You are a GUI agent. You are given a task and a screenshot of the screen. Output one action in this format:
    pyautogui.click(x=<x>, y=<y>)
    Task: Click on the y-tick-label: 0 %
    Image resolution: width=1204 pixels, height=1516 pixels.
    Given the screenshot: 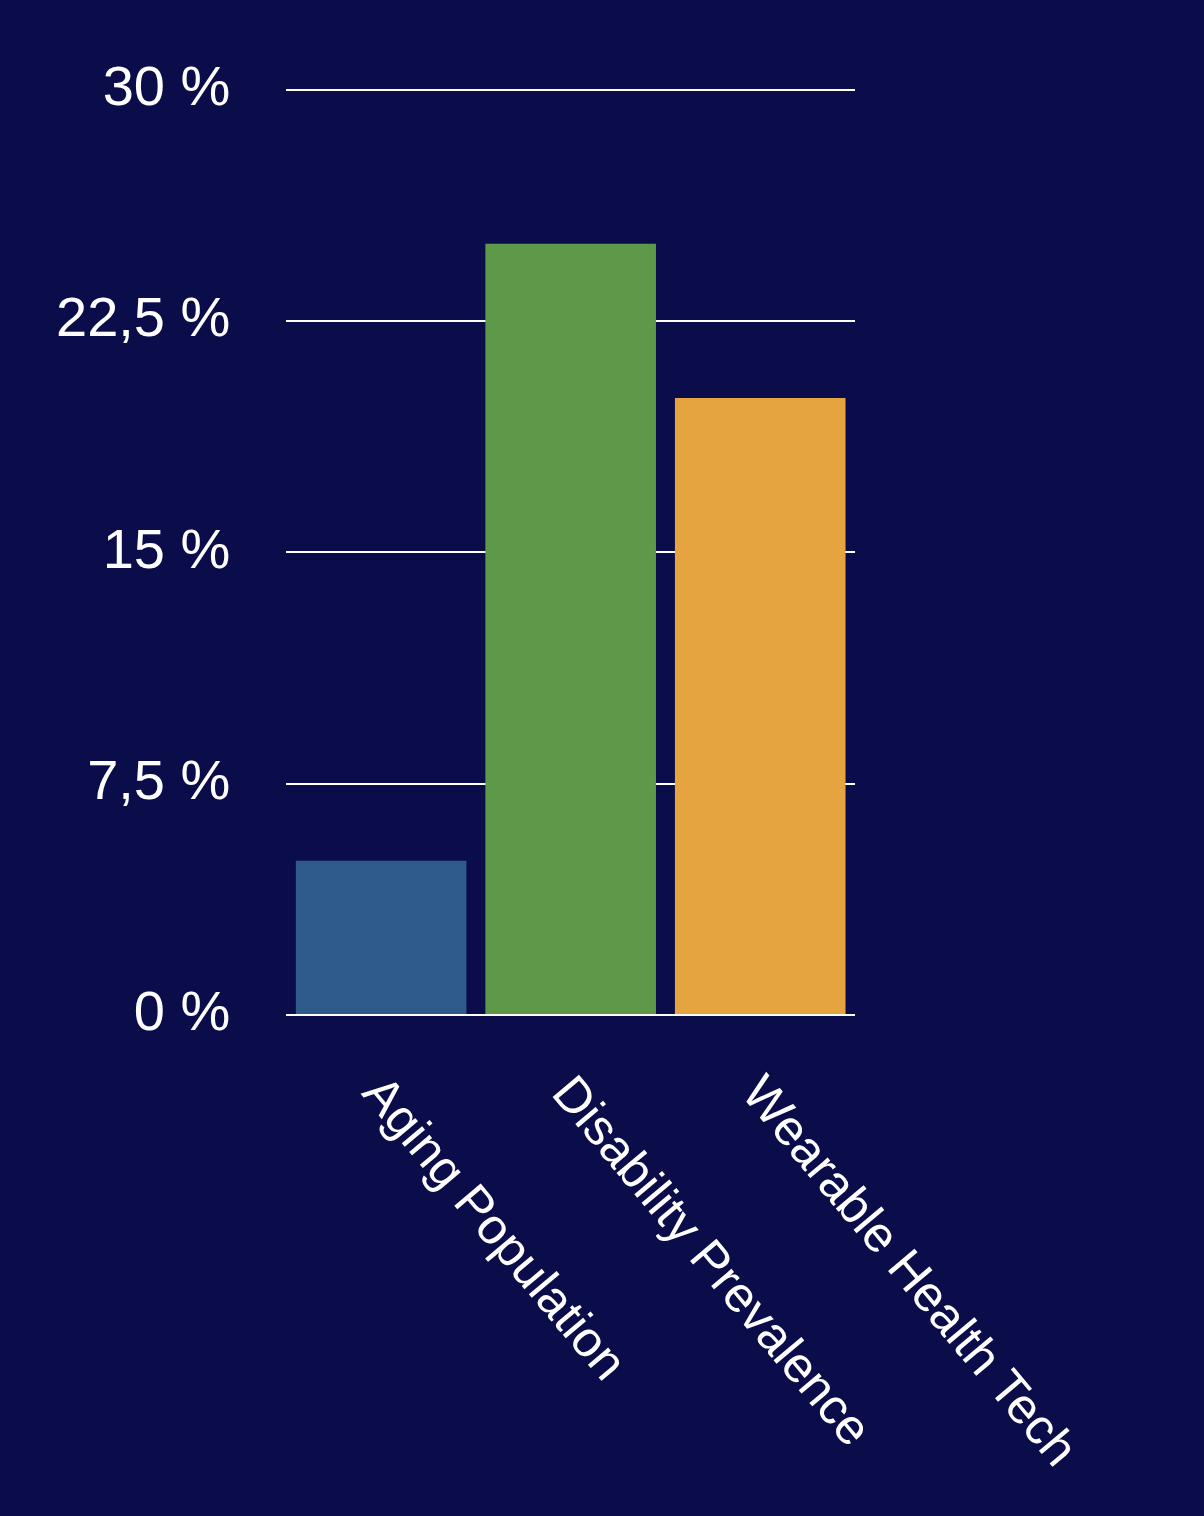 What is the action you would take?
    pyautogui.click(x=182, y=1011)
    